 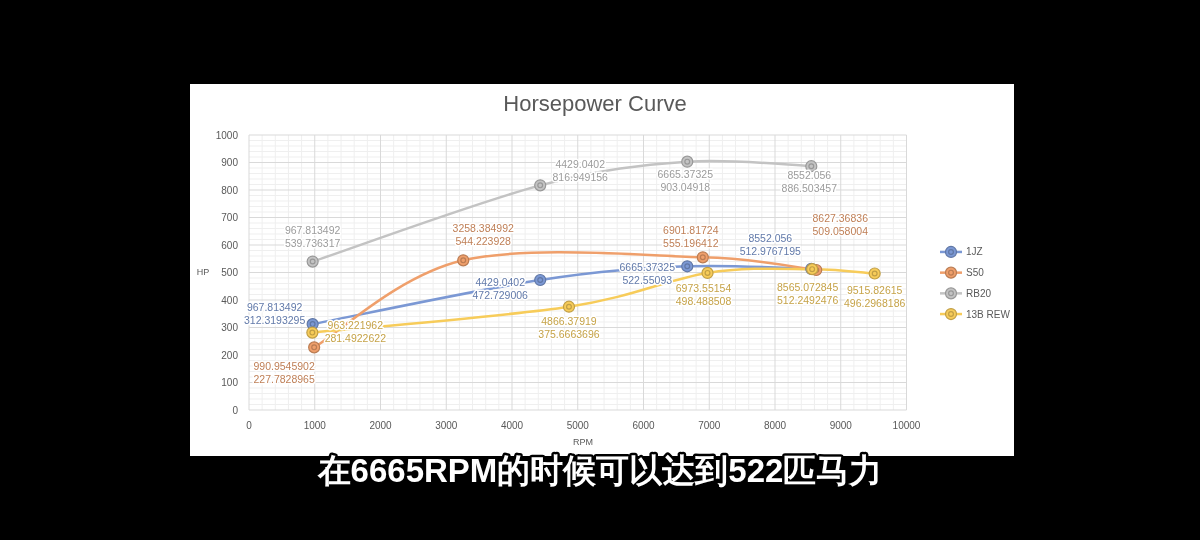 I want to click on data-label: 6665.37325 903.04918, so click(x=685, y=181).